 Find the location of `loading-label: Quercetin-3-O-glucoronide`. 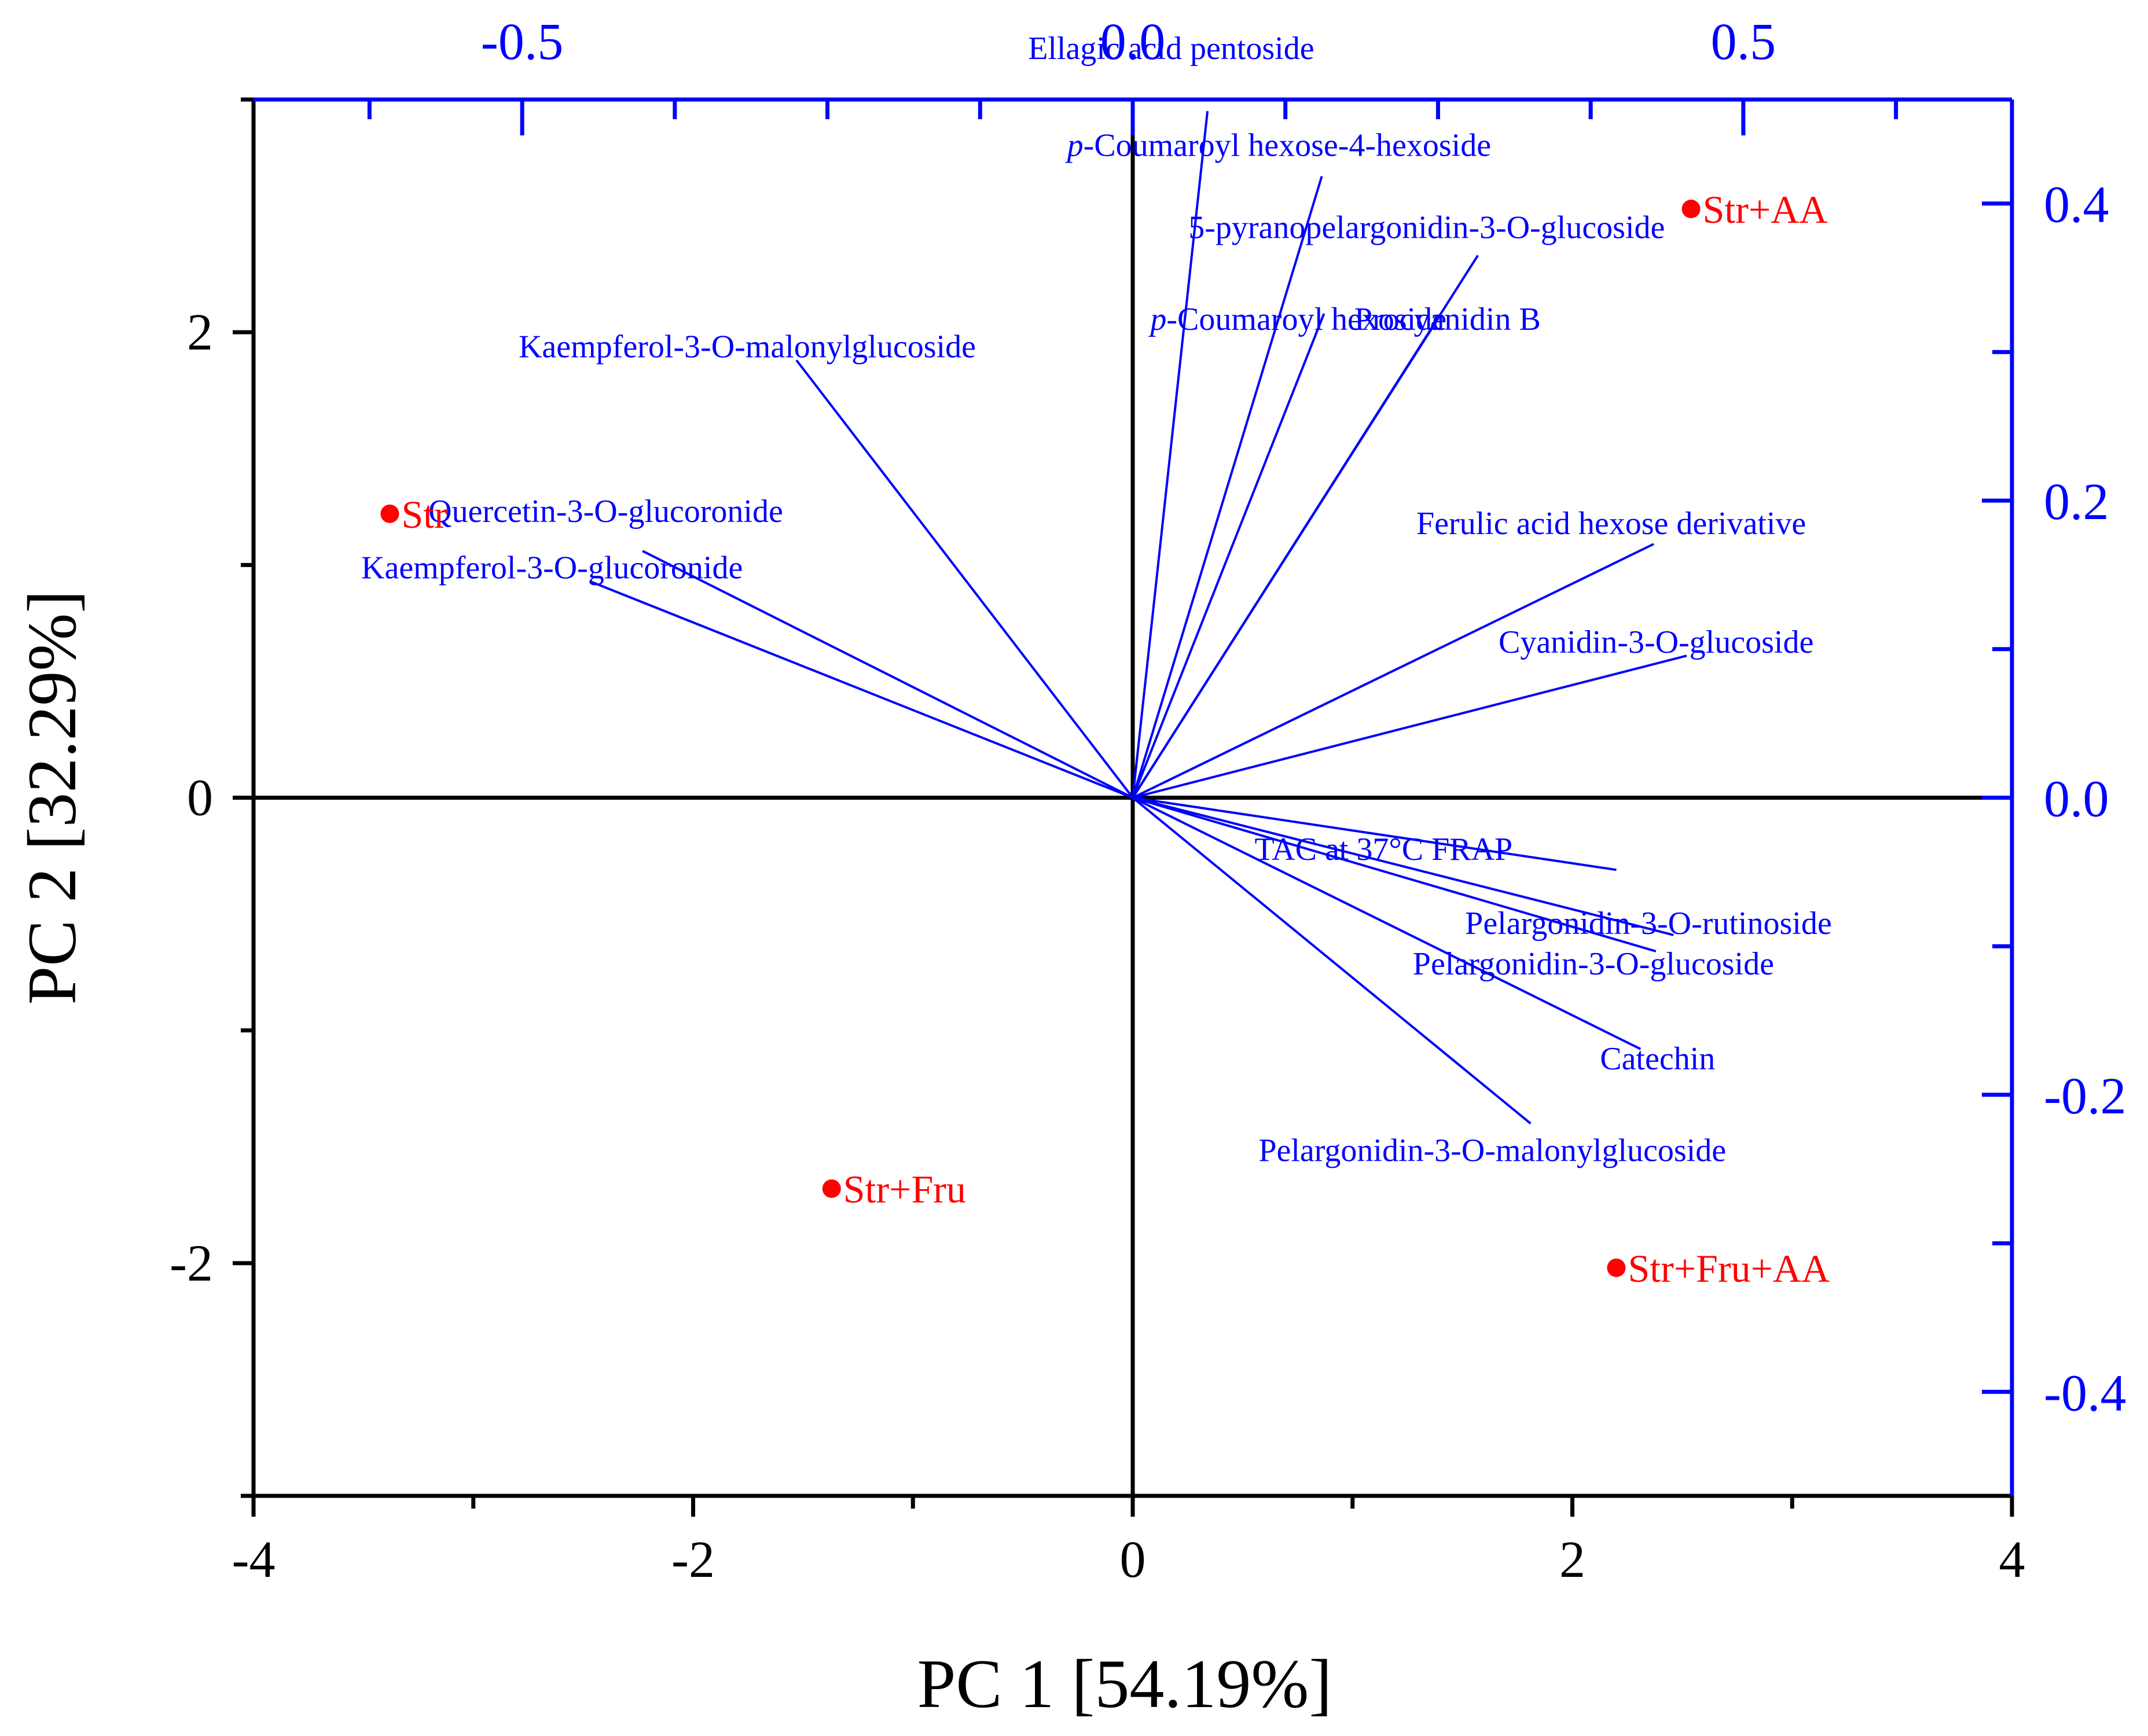

loading-label: Quercetin-3-O-glucoronide is located at coordinates (605, 511).